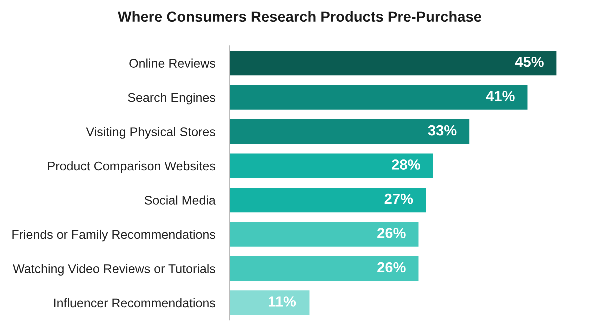 The image size is (600, 330). Describe the element at coordinates (132, 168) in the screenshot. I see `y-tick-label: Product Comparison Websites` at that location.